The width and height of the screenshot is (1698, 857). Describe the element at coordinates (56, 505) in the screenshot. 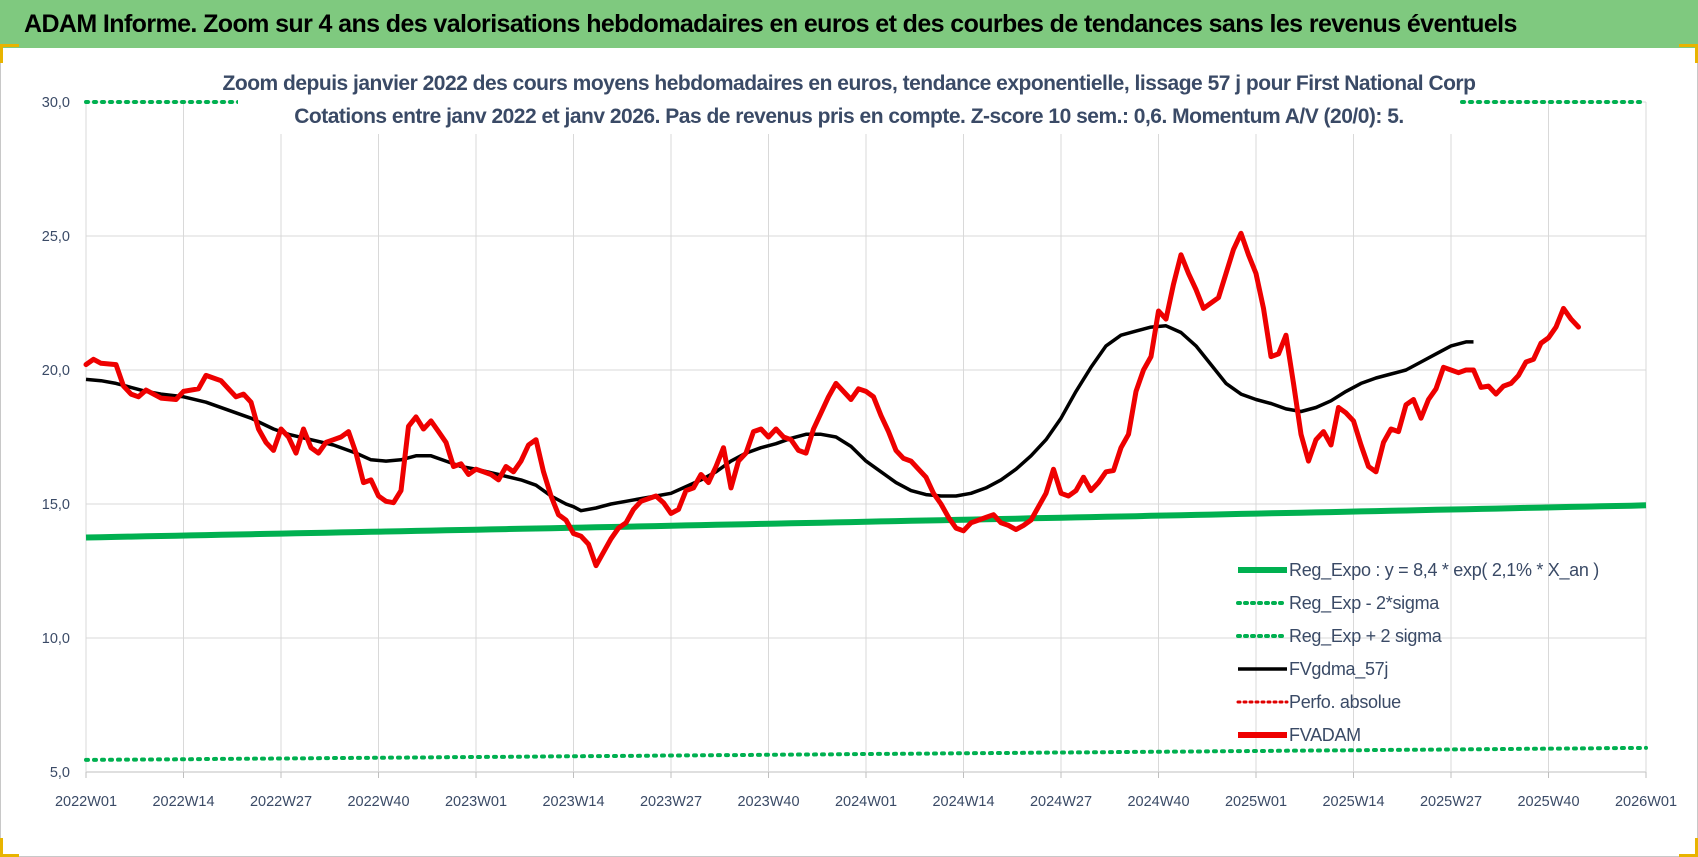

I see `y-tick-label: 15,0` at that location.